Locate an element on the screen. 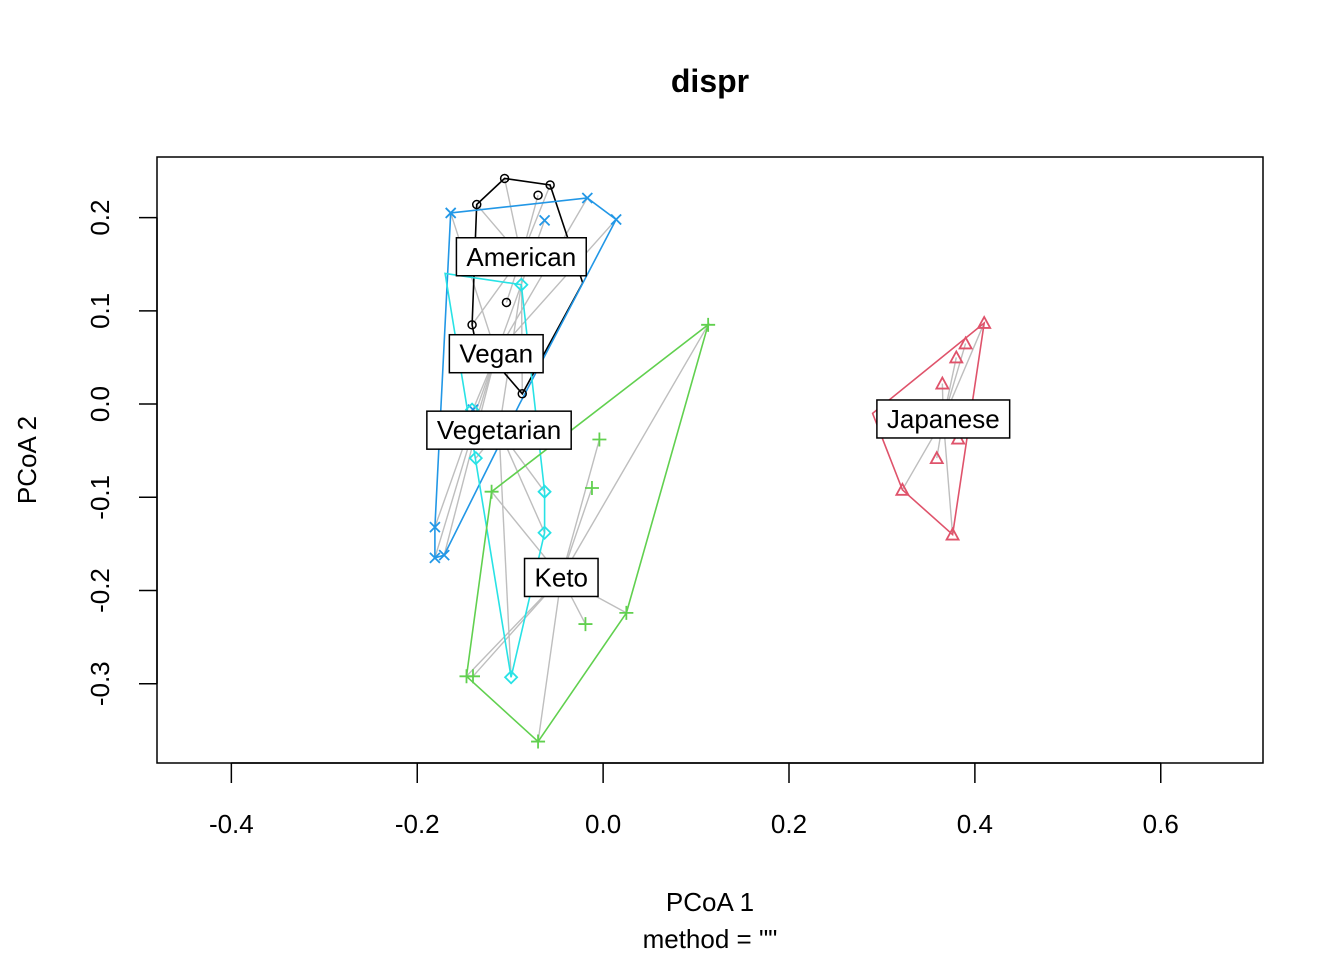  label-text: Vegetarian is located at coordinates (499, 430).